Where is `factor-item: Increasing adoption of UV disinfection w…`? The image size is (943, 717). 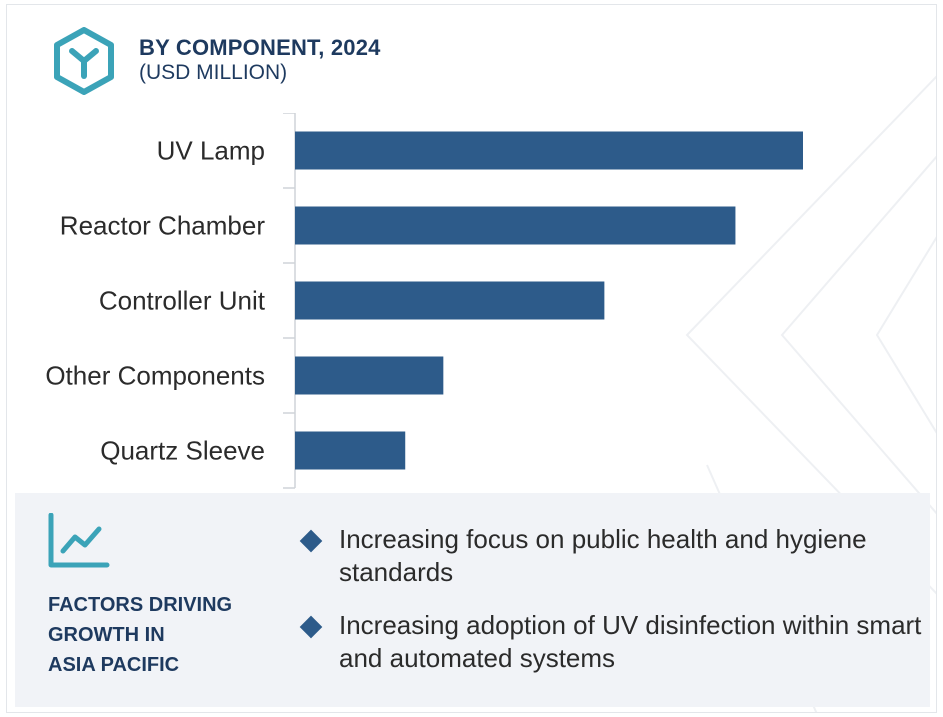 factor-item: Increasing adoption of UV disinfection w… is located at coordinates (612, 642).